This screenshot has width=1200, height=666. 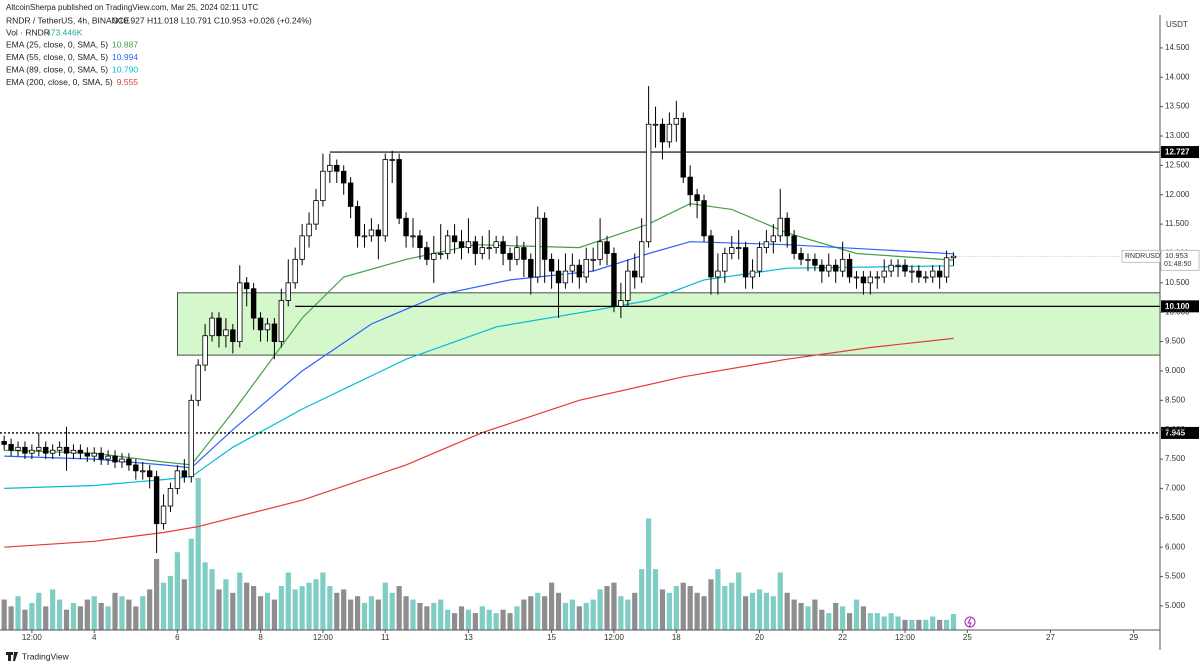 I want to click on y-tick-label: 13.000, so click(x=1177, y=135).